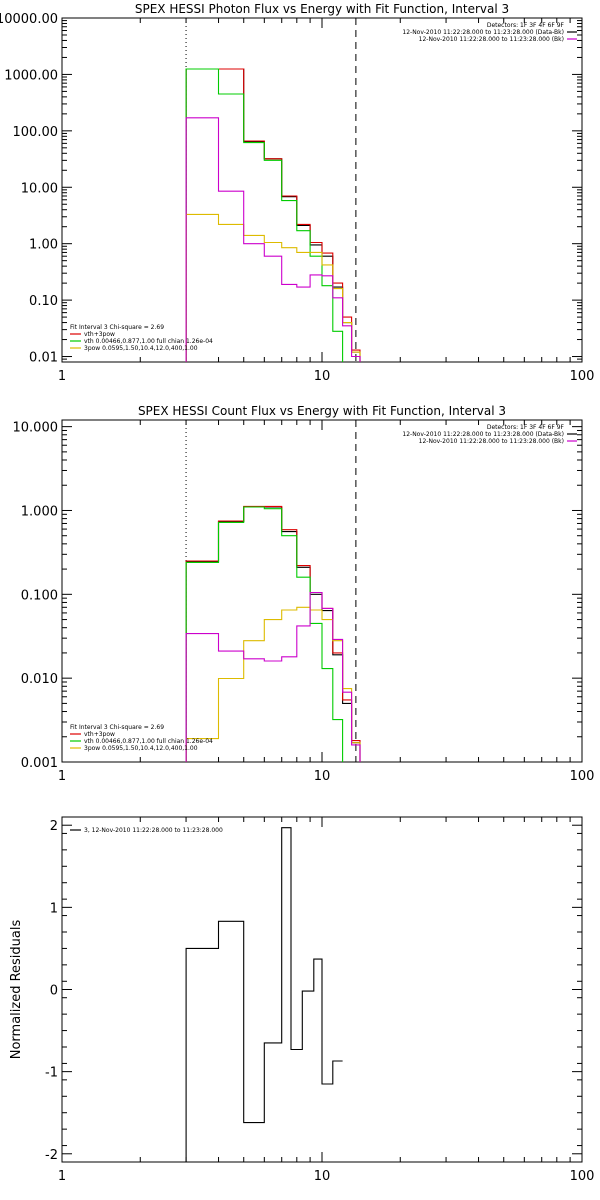 The image size is (600, 1200). I want to click on y-tick-label: 2, so click(54, 826).